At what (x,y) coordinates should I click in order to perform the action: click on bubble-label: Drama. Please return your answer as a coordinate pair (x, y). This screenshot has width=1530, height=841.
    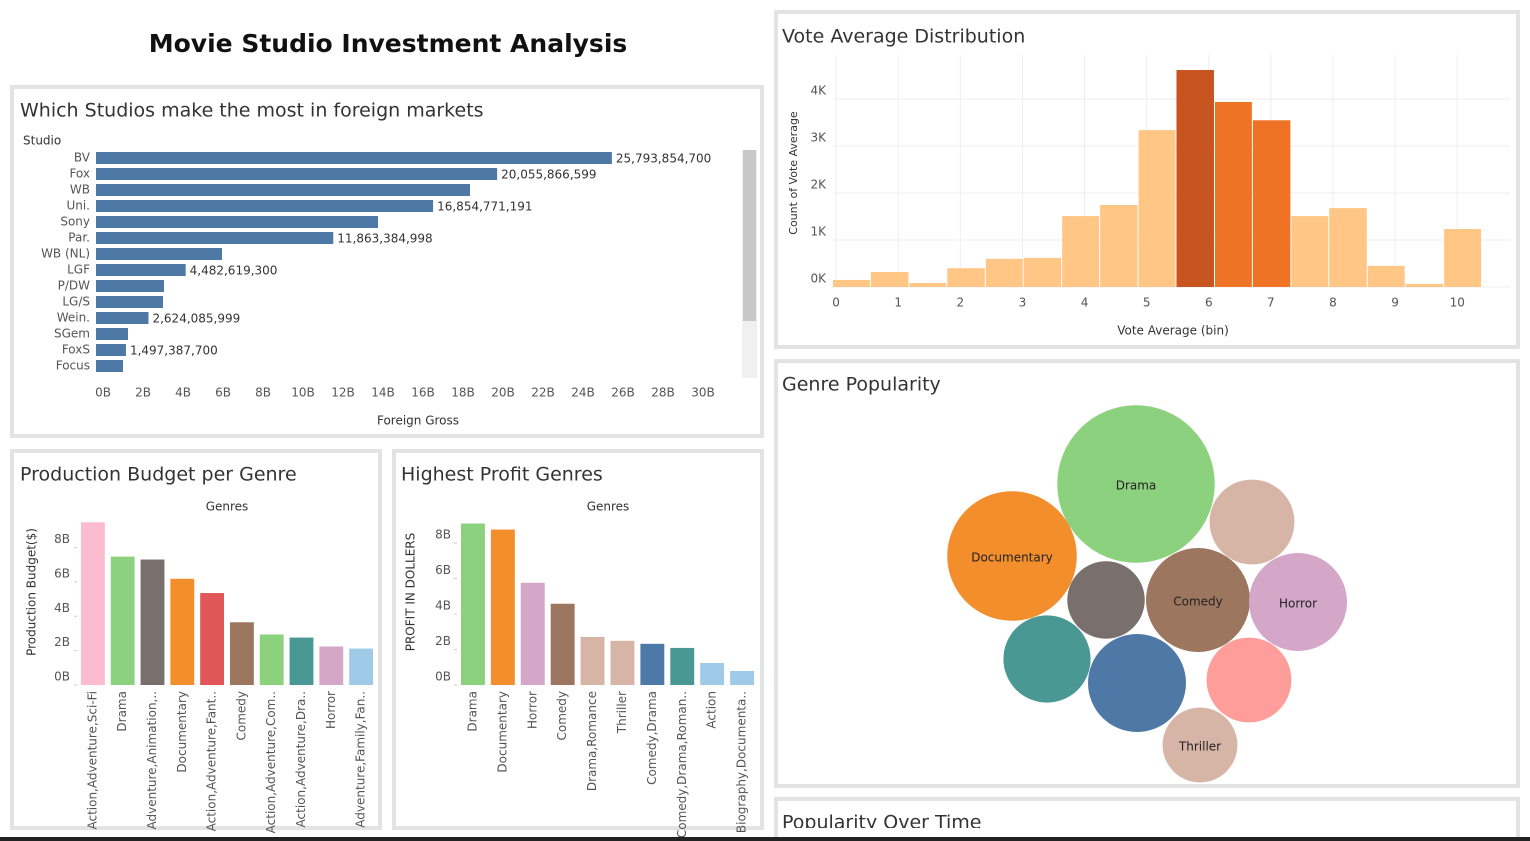
    Looking at the image, I should click on (1136, 486).